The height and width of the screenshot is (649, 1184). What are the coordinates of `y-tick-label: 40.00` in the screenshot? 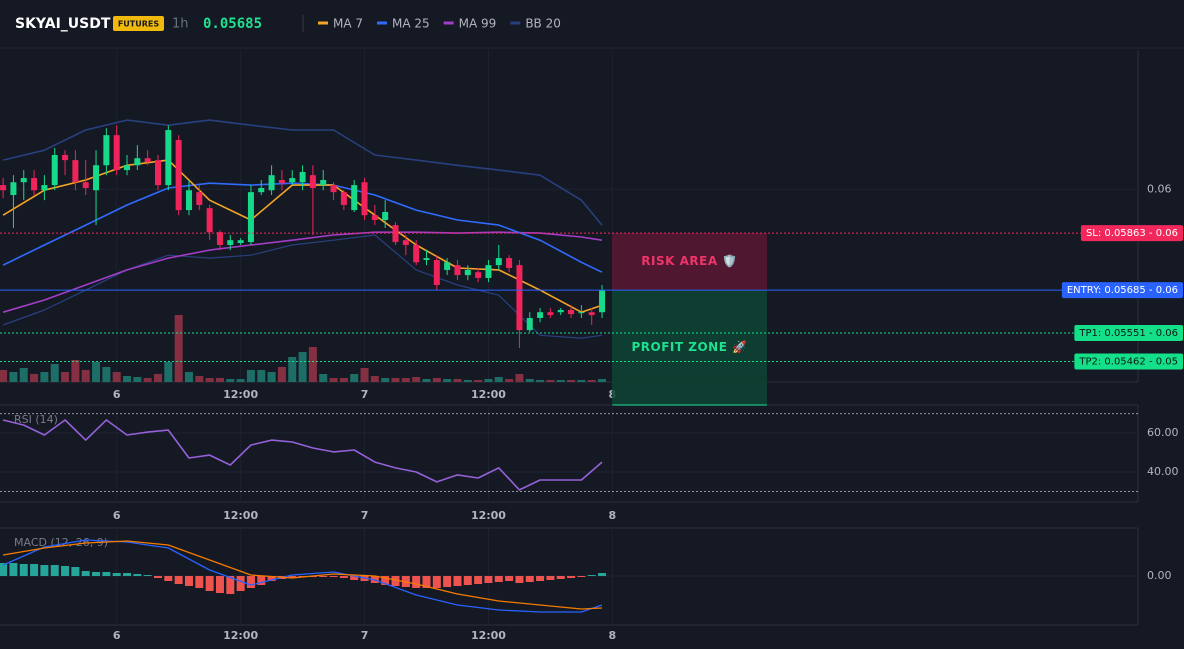 It's located at (1163, 471).